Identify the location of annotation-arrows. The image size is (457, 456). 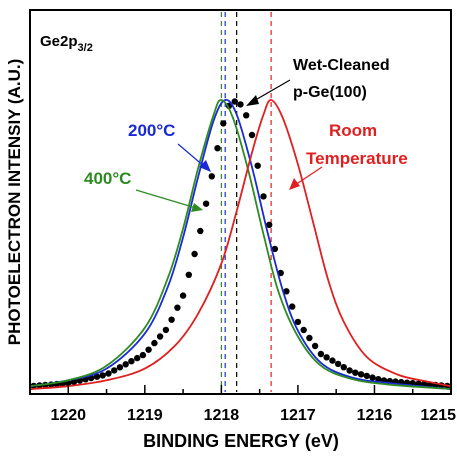
(229, 145).